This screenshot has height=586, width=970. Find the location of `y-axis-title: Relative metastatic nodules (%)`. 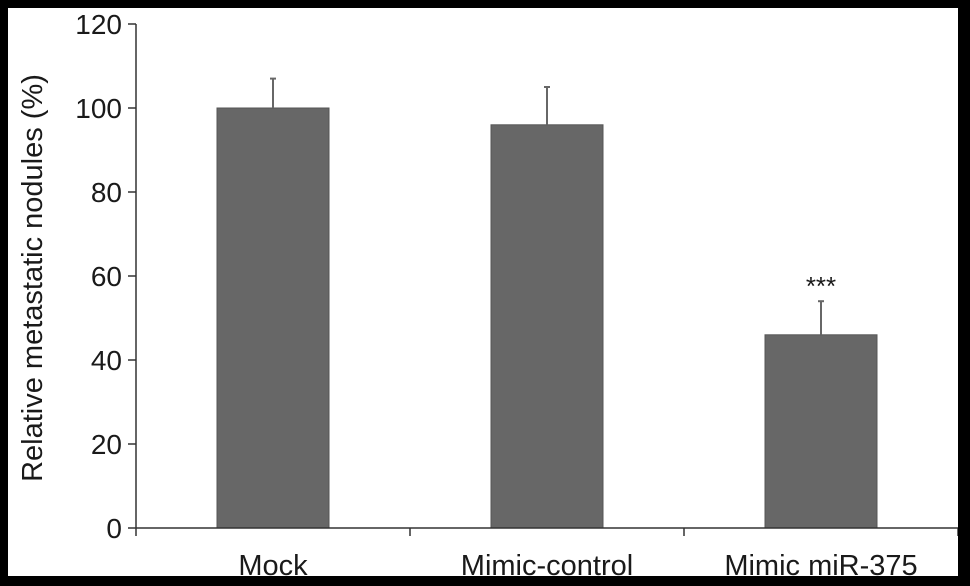

y-axis-title: Relative metastatic nodules (%) is located at coordinates (33, 278).